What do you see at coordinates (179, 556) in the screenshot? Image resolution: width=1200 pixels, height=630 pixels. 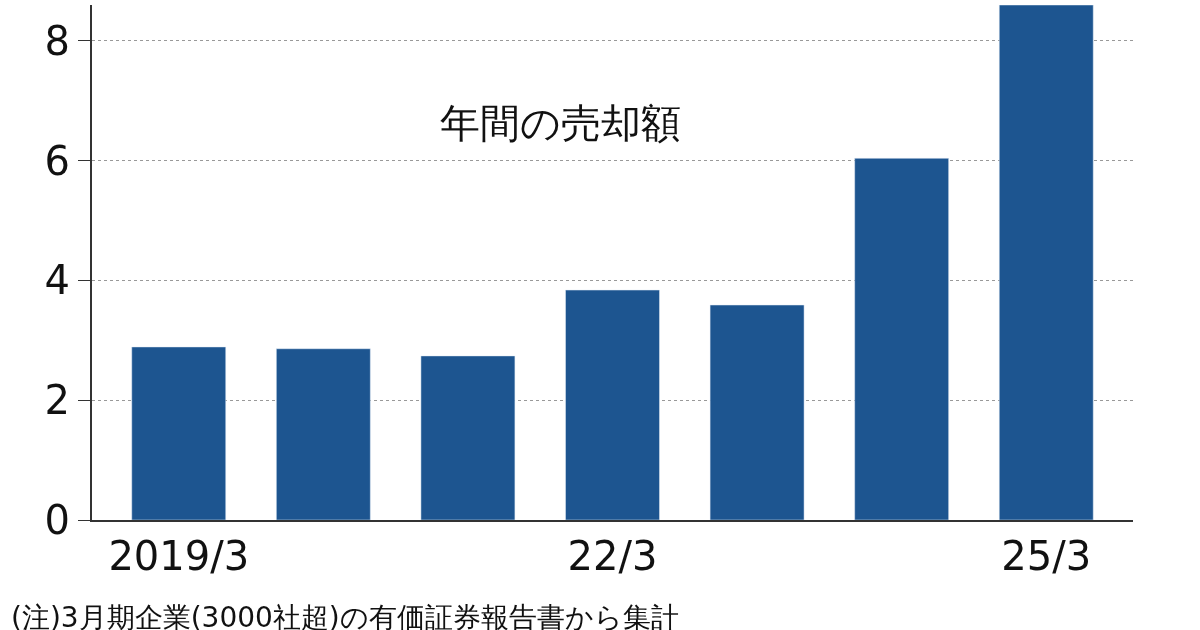 I see `x-tick-label: 2019/3` at bounding box center [179, 556].